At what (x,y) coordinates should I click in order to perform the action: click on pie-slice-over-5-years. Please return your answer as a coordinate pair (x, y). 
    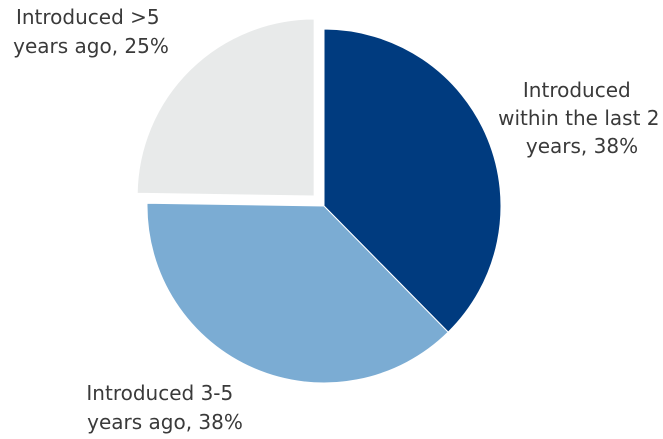
    Looking at the image, I should click on (225, 107).